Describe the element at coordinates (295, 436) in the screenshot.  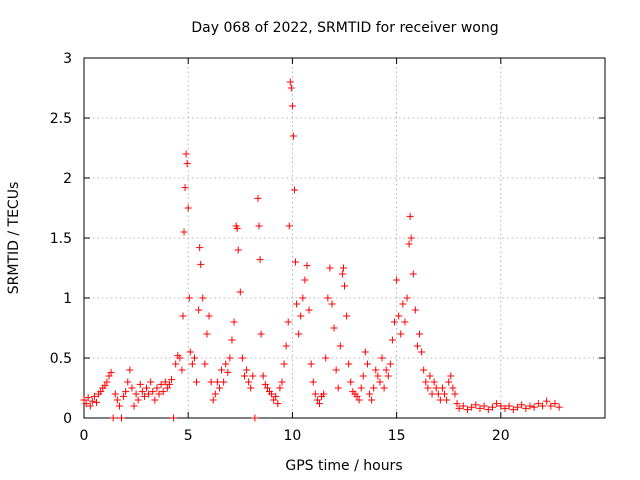
I see `x-tick-labels: 0 5 10 15 20` at that location.